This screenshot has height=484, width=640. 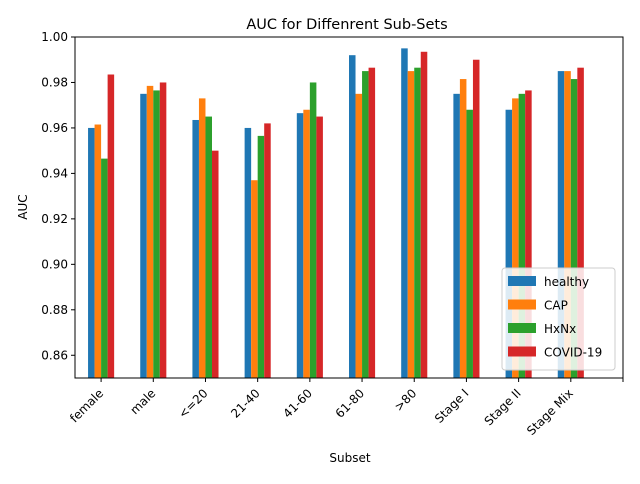 I want to click on legend-label: healthy, so click(x=566, y=282).